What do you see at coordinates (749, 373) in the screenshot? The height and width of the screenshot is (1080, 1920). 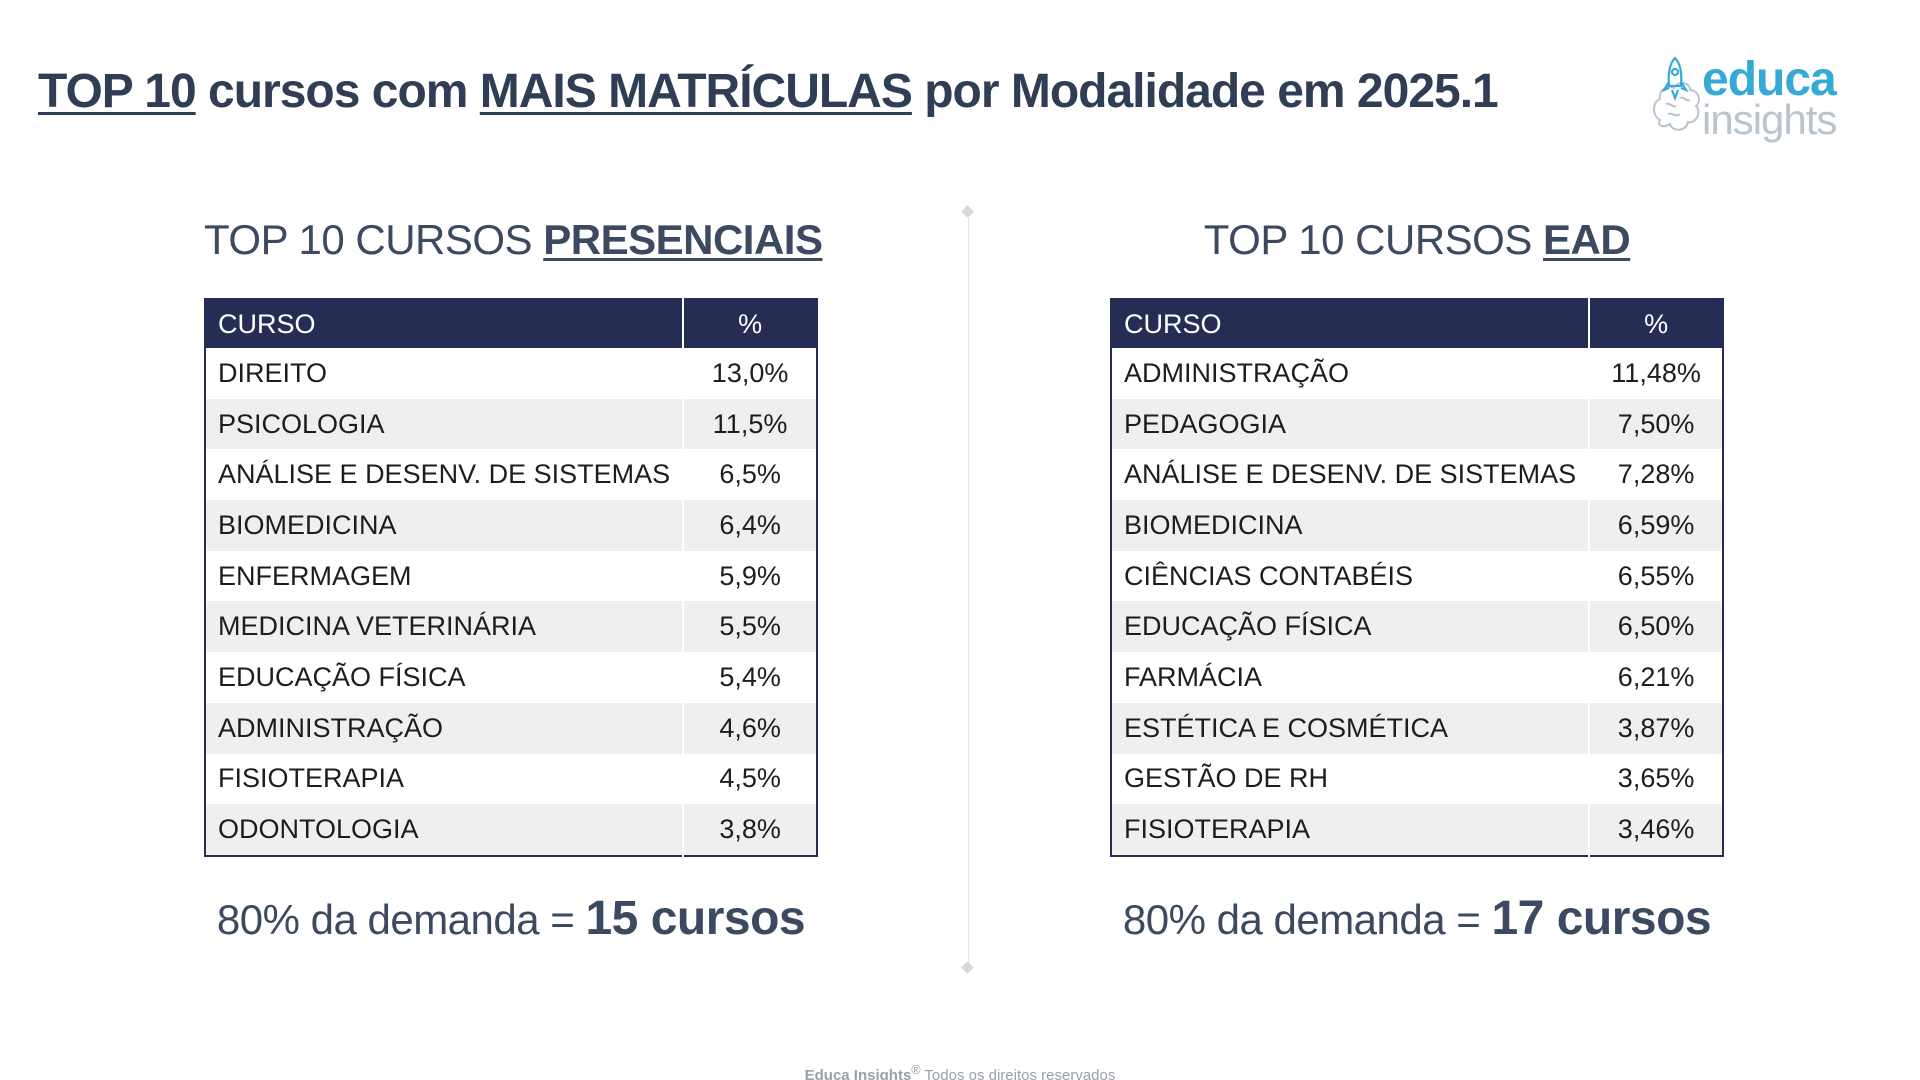 I see `course-percent: 13,0%` at bounding box center [749, 373].